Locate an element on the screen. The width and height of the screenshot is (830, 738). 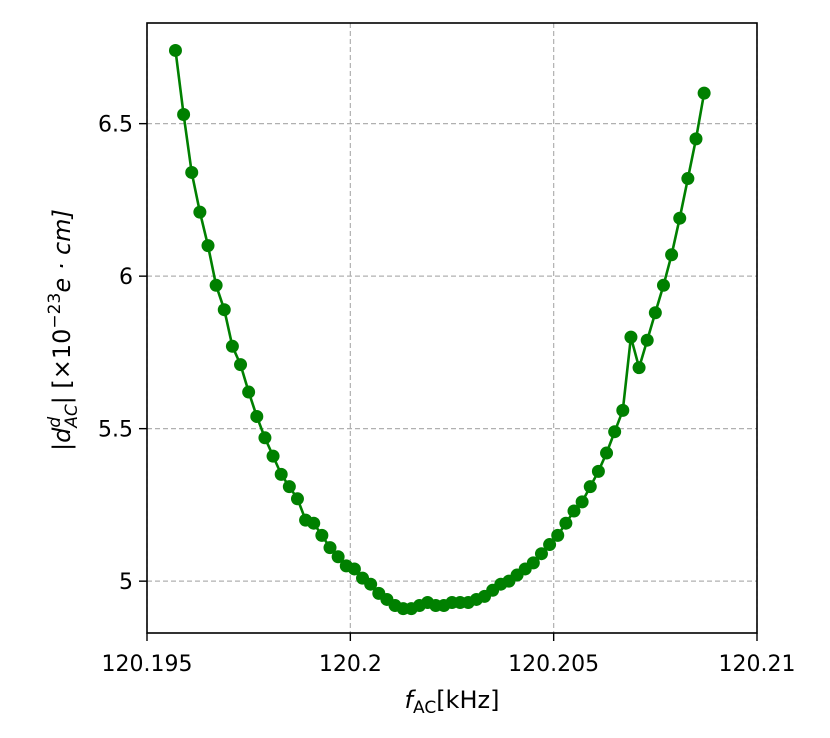
x-tick-label: 120.21 is located at coordinates (757, 664).